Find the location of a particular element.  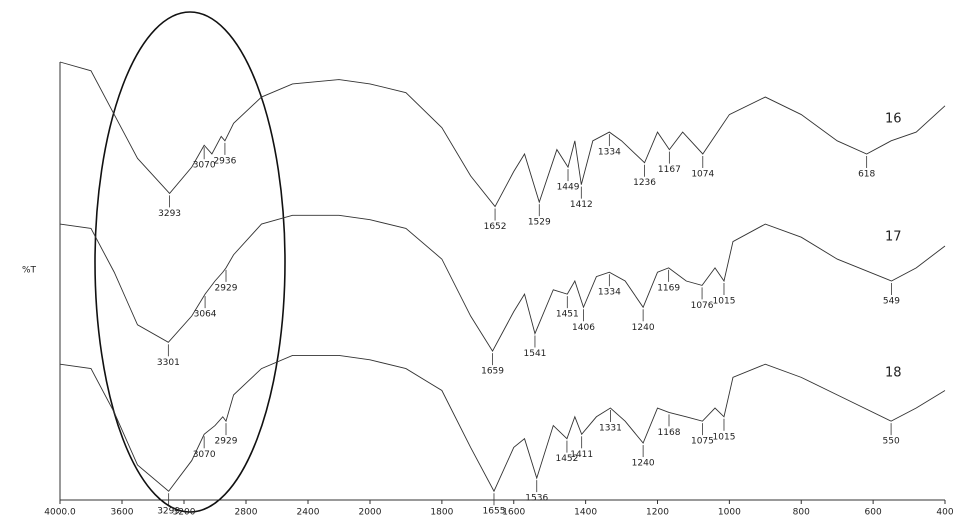

x-tick-label: 1400 is located at coordinates (585, 513).